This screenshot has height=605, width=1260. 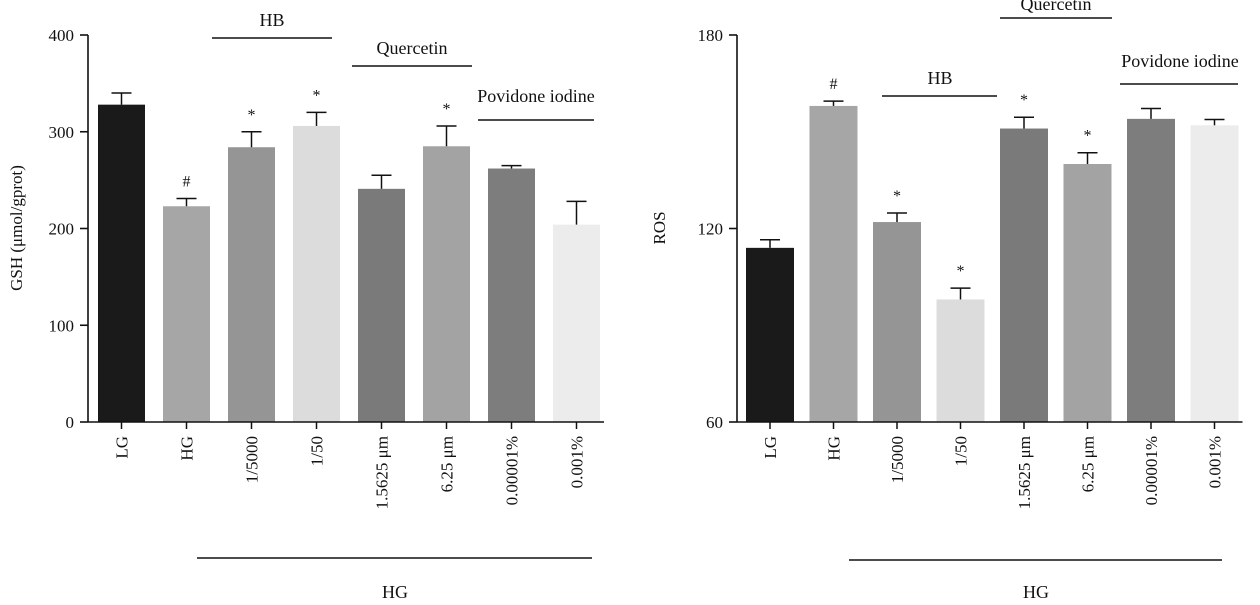 I want to click on y-tick-label: 120, so click(x=711, y=229).